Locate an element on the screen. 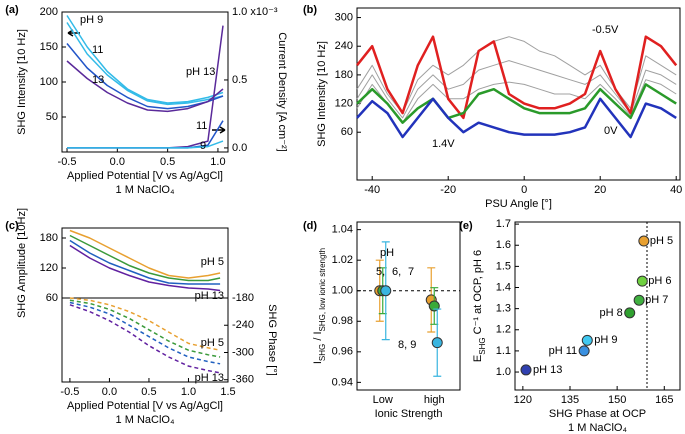 Image resolution: width=685 pixels, height=434 pixels. x-tick-label: -20 is located at coordinates (448, 190).